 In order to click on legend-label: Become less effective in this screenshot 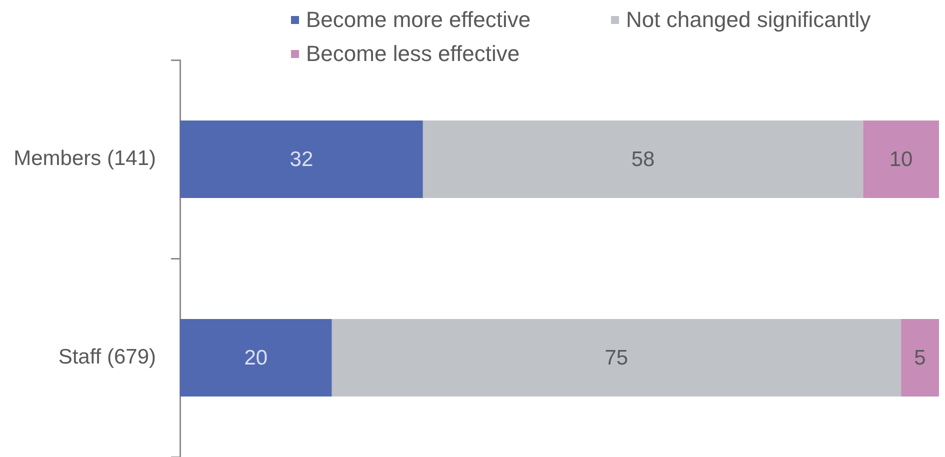, I will do `click(413, 53)`.